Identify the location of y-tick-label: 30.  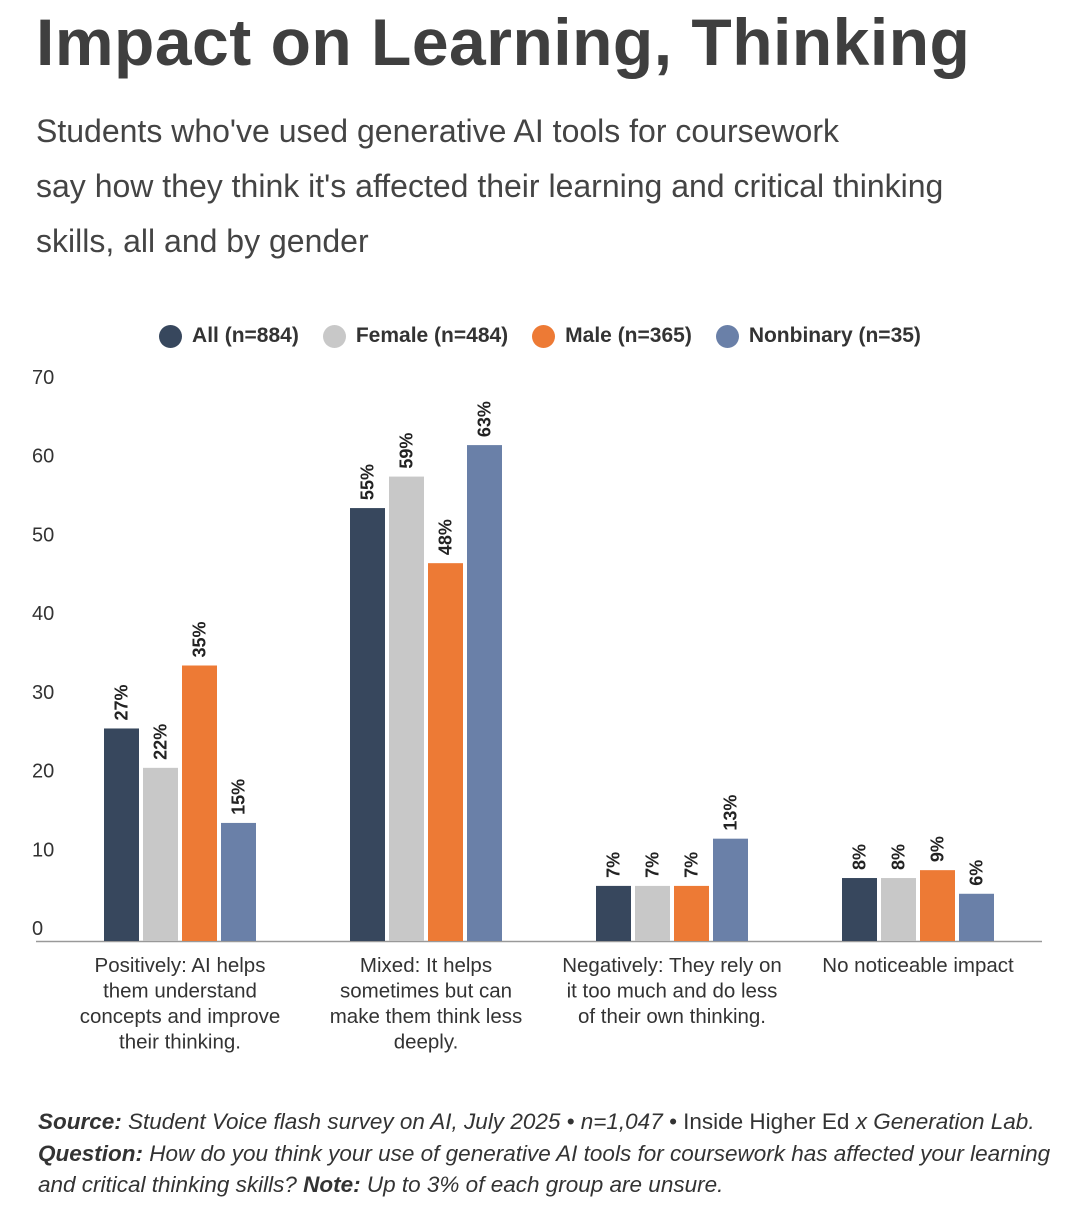
(43, 693).